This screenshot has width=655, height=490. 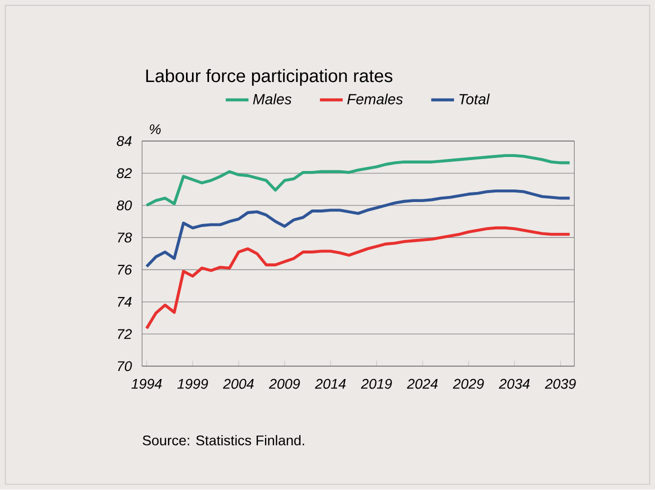 I want to click on source-note: Source: Statistics Finland., so click(x=223, y=440).